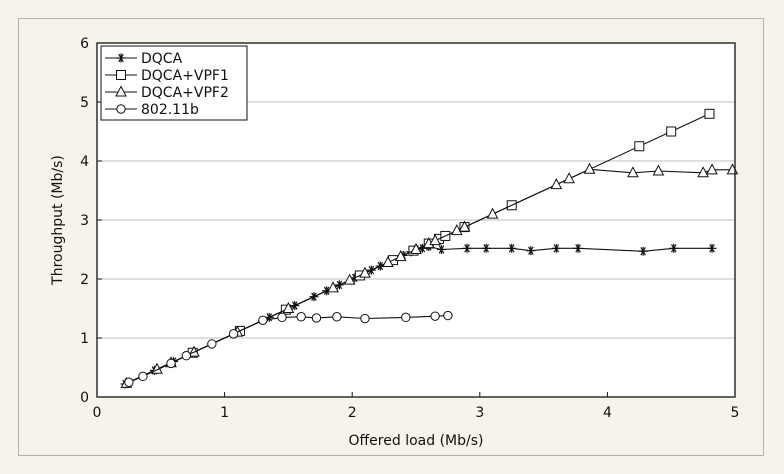  What do you see at coordinates (352, 413) in the screenshot?
I see `x-tick-label-2: 2` at bounding box center [352, 413].